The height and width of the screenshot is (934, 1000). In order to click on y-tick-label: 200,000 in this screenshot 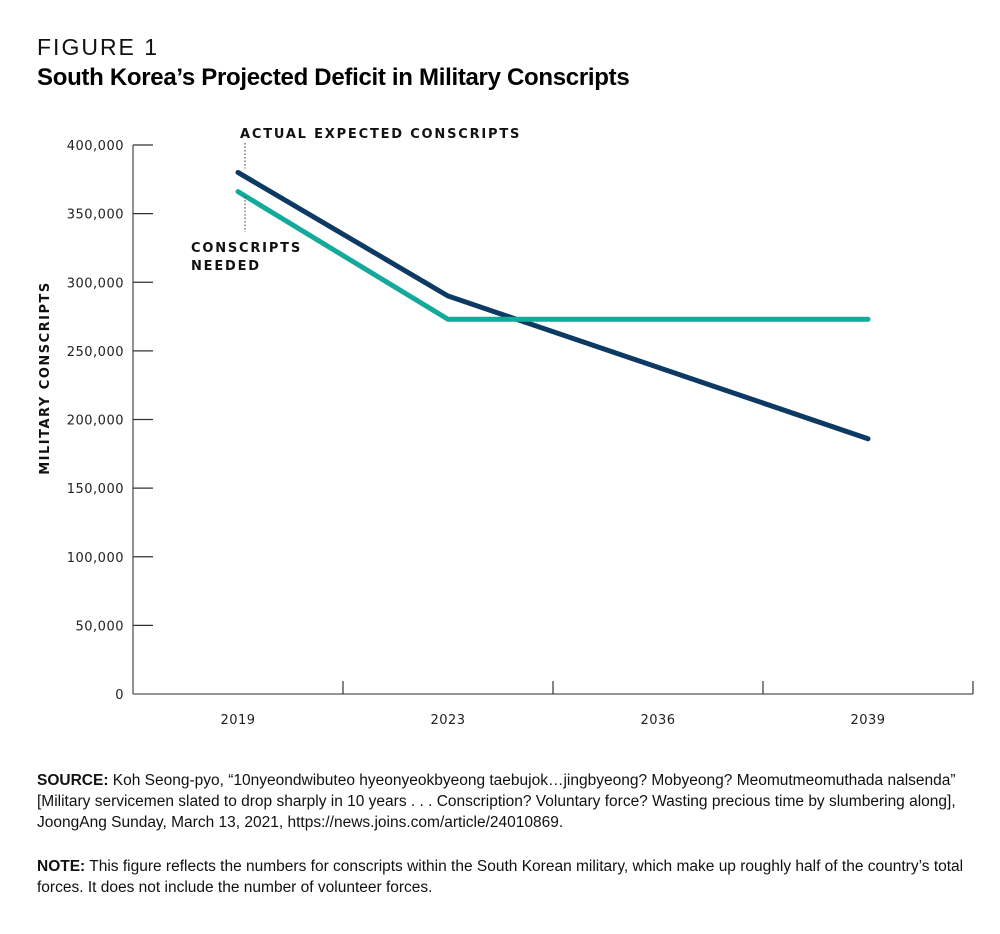, I will do `click(95, 421)`.